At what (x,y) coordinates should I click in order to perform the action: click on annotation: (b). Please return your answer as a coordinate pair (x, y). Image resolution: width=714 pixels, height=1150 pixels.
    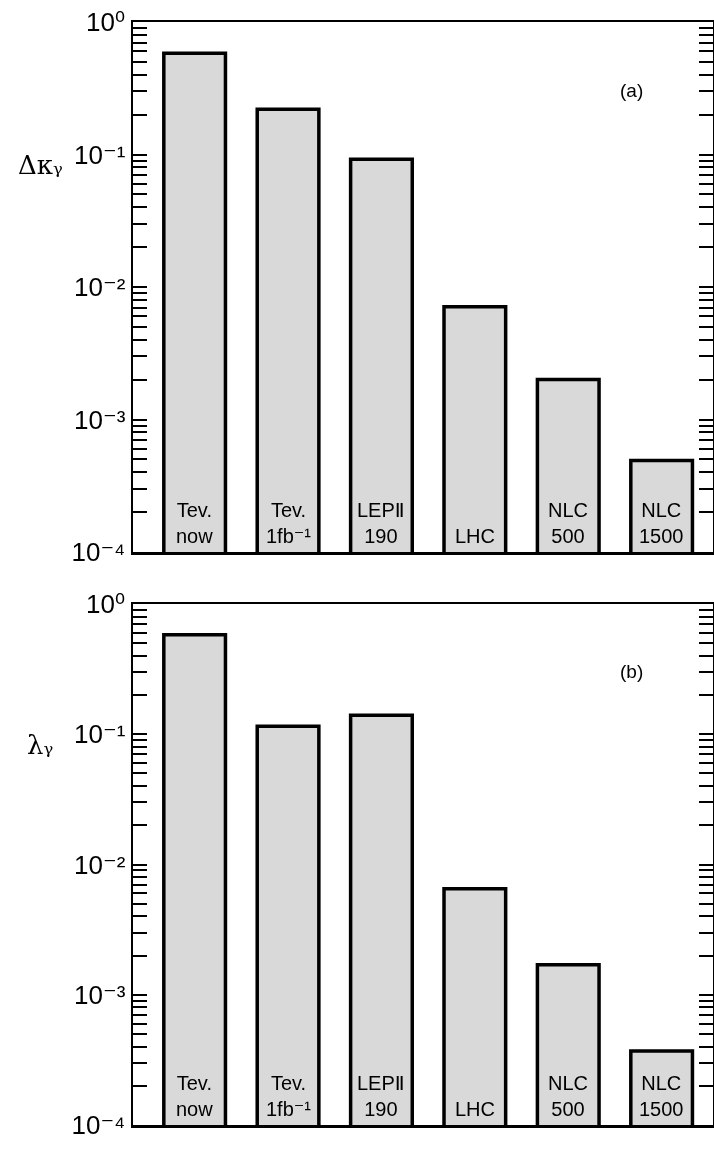
    Looking at the image, I should click on (632, 671).